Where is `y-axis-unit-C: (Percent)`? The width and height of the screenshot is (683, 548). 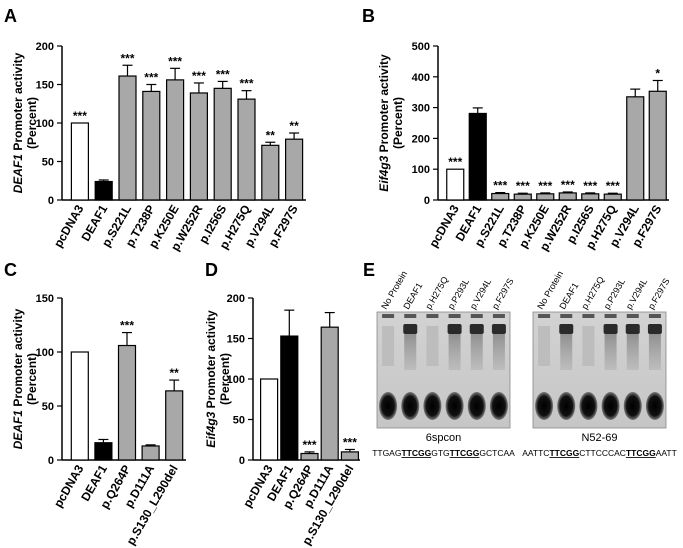
y-axis-unit-C: (Percent) is located at coordinates (32, 379).